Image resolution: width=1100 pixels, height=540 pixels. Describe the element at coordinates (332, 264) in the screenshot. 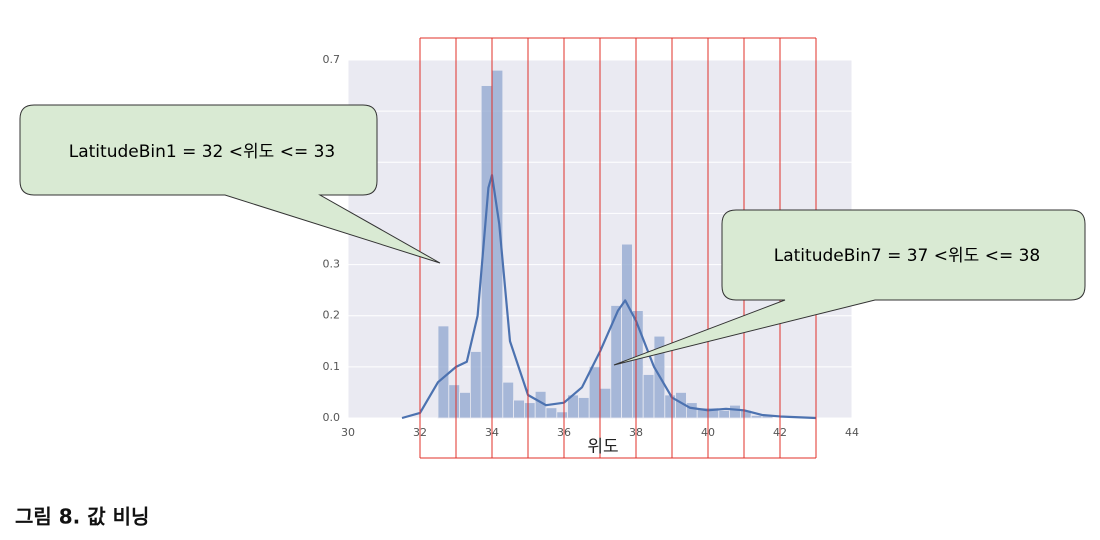

I see `y-tick-label: 0.3` at that location.